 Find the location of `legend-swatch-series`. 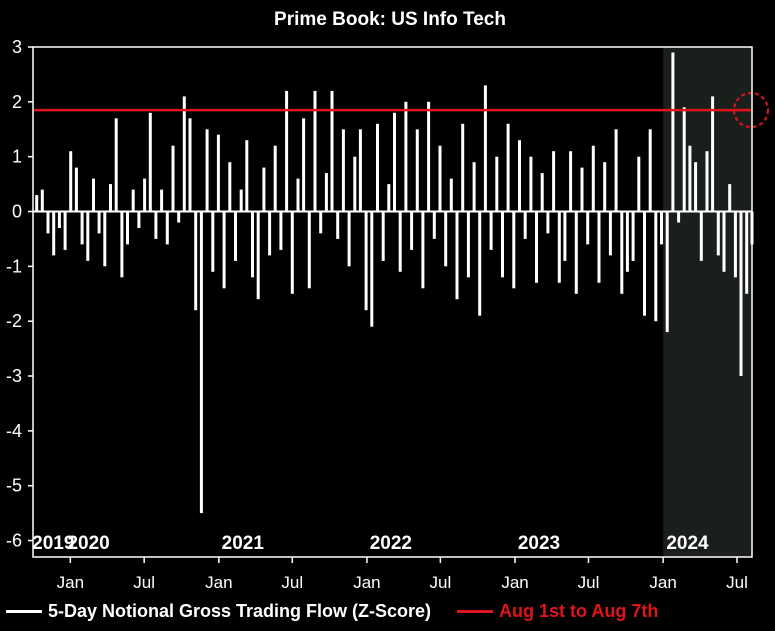

legend-swatch-series is located at coordinates (24, 611).